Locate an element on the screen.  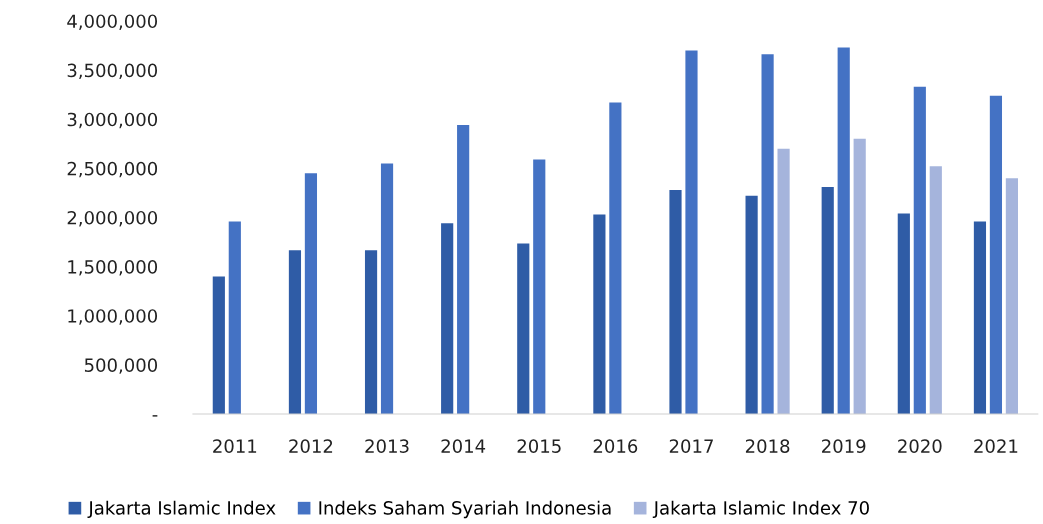
x-tick-label: 2015 is located at coordinates (539, 446).